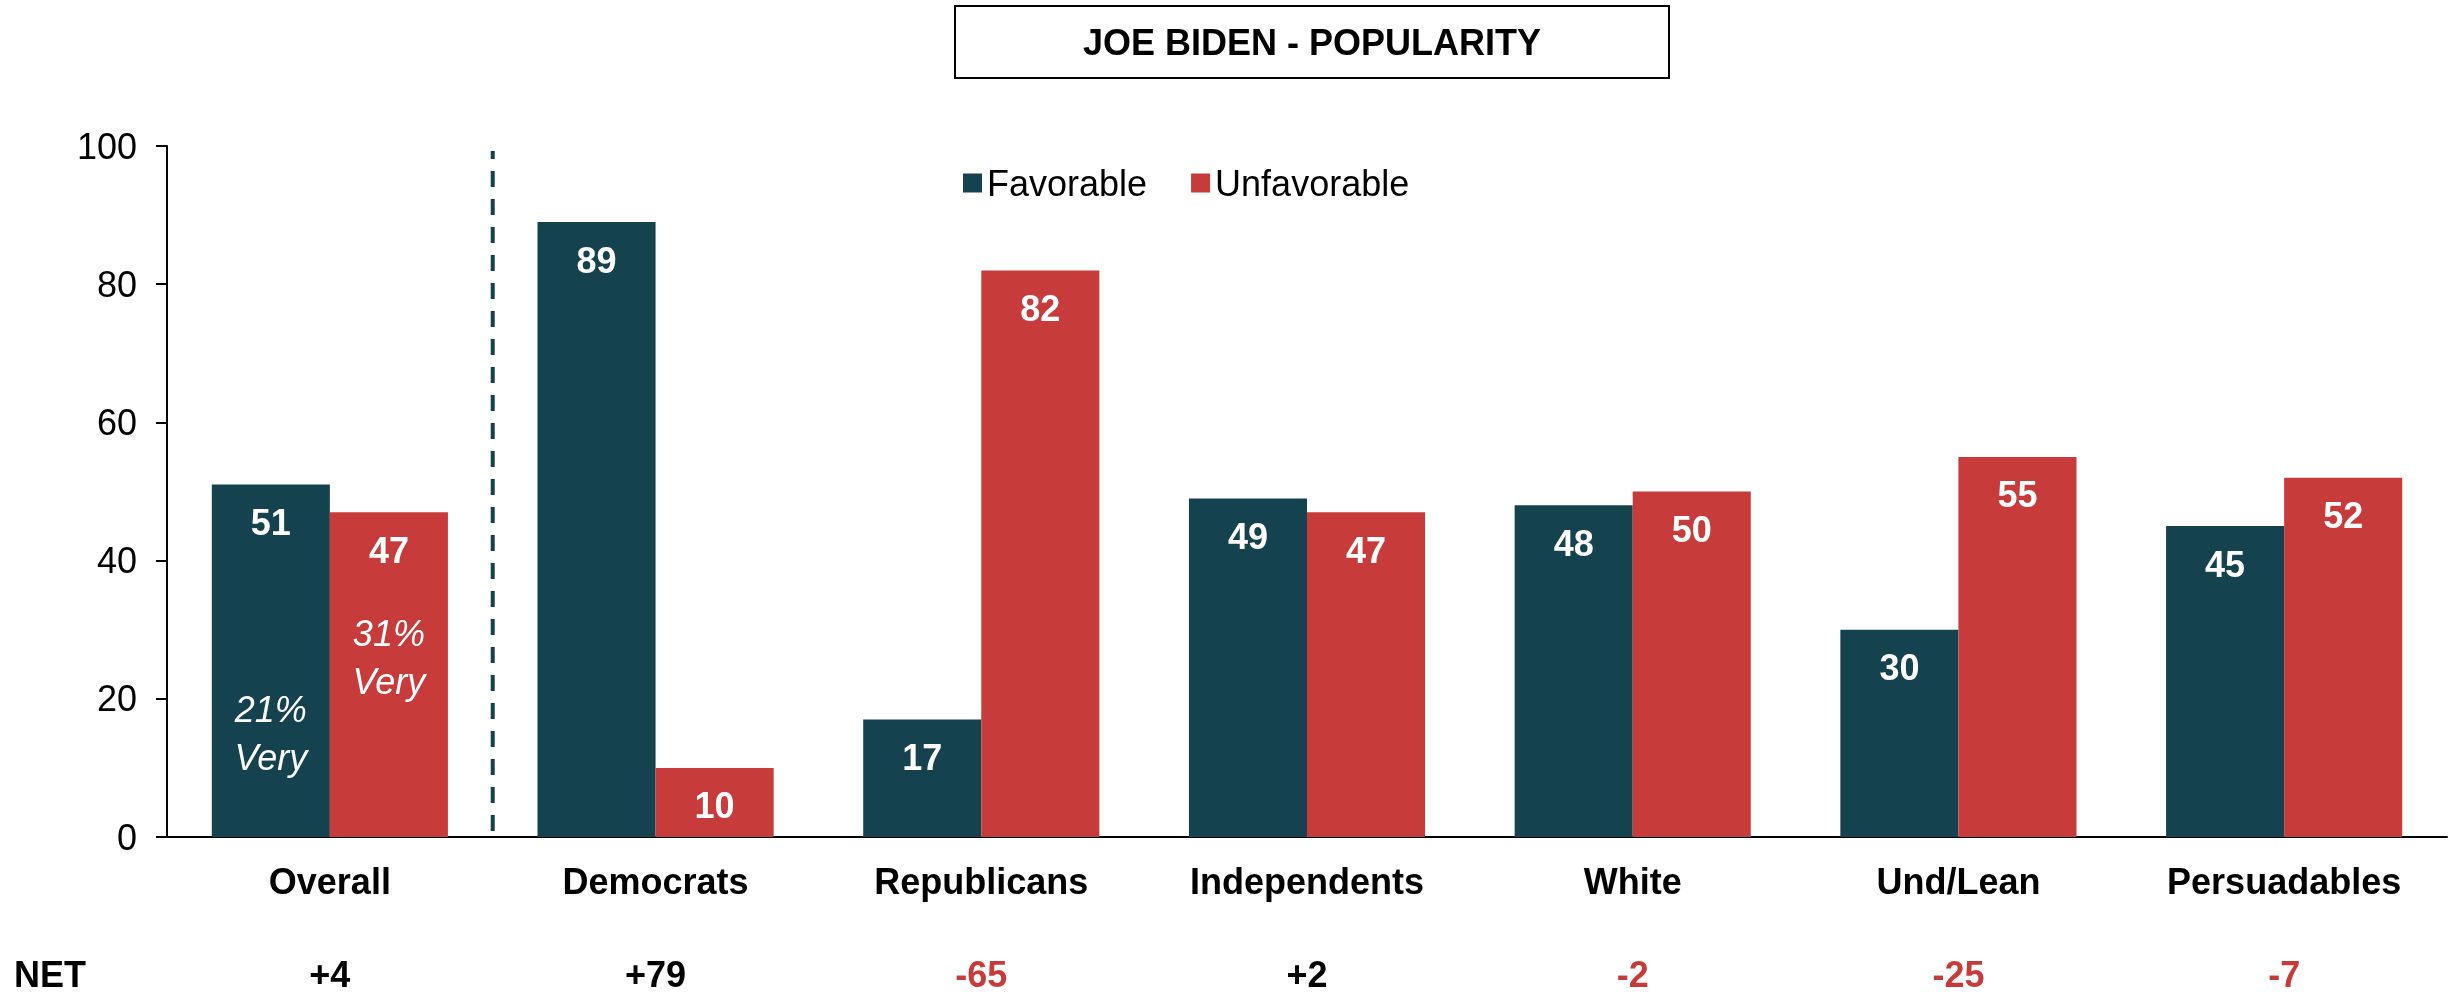  What do you see at coordinates (116, 284) in the screenshot?
I see `y-tick-label: 80` at bounding box center [116, 284].